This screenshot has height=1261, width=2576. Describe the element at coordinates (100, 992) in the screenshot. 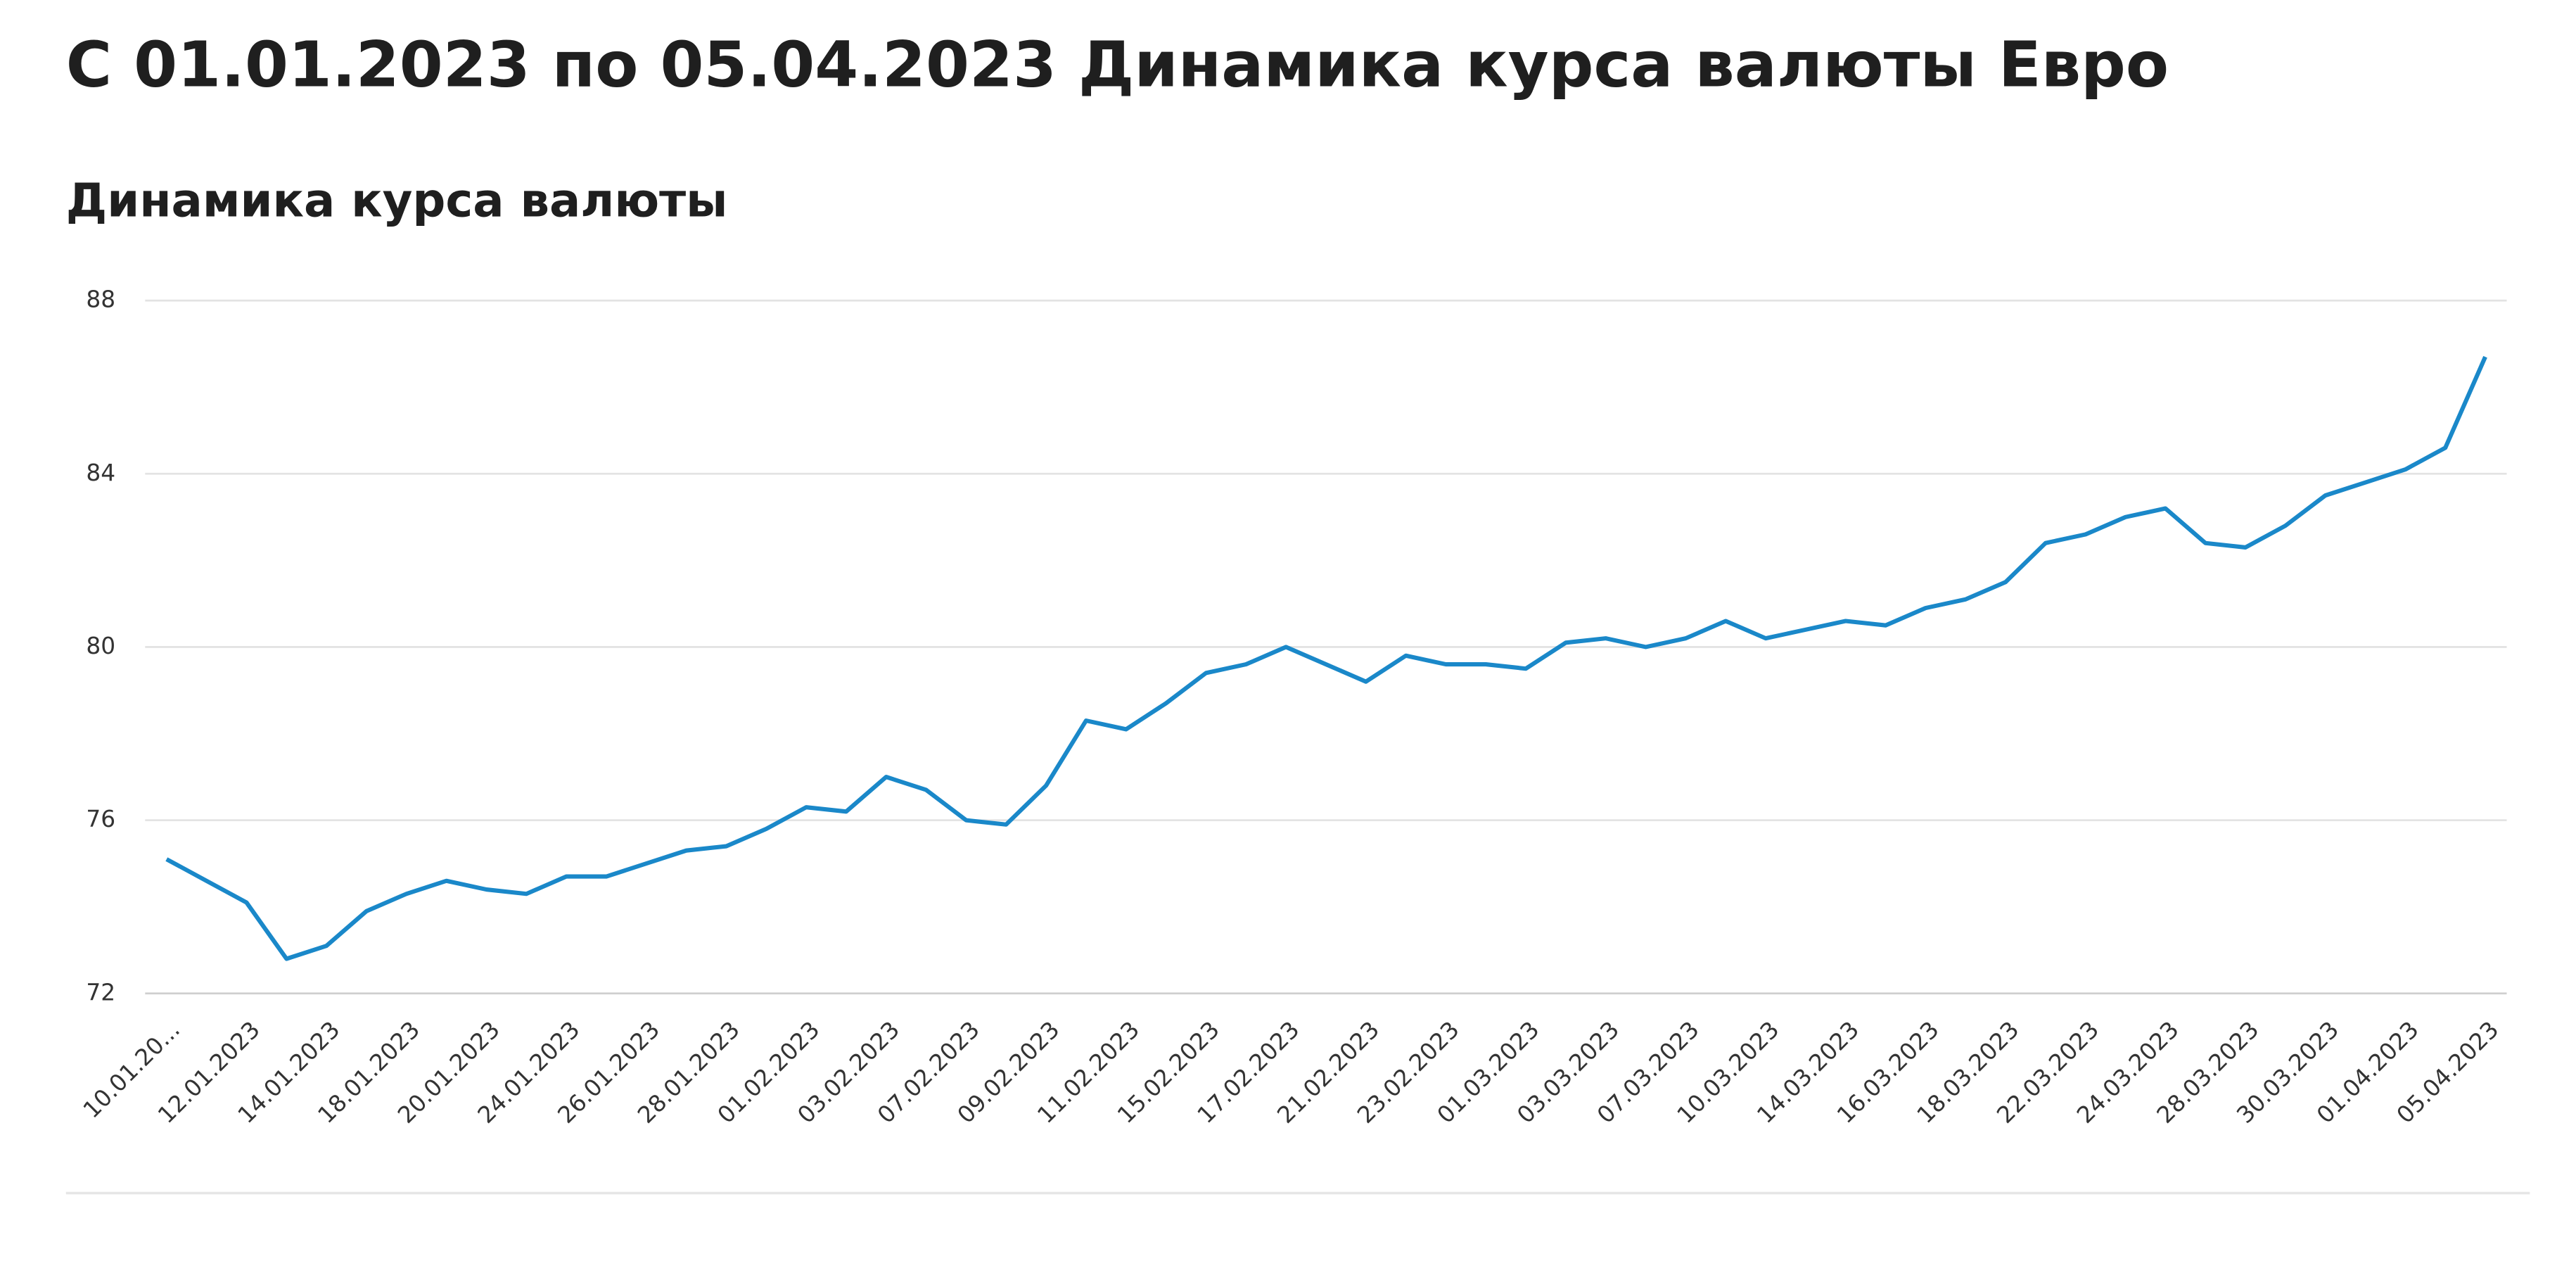

I see `y-tick-label: 72` at that location.